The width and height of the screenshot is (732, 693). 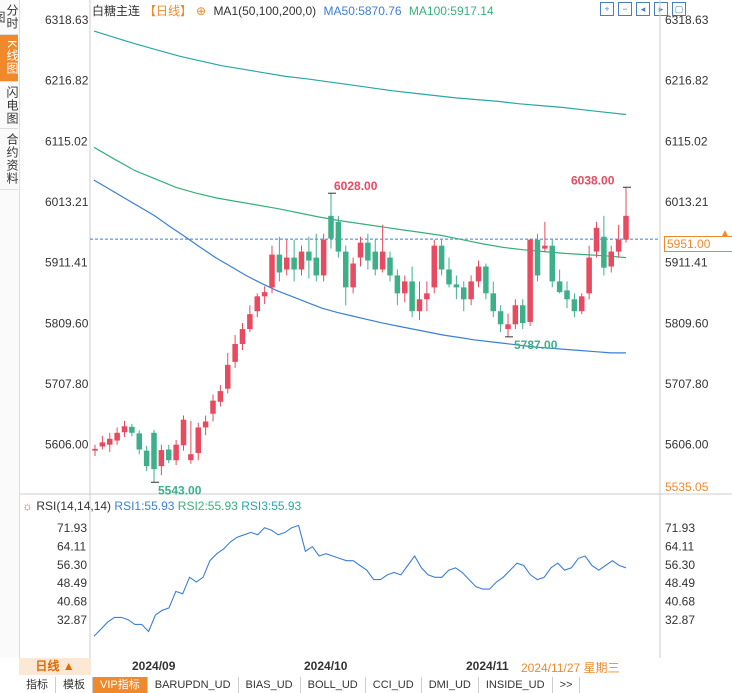 I want to click on left-y-tick: 5809.60, so click(x=67, y=323).